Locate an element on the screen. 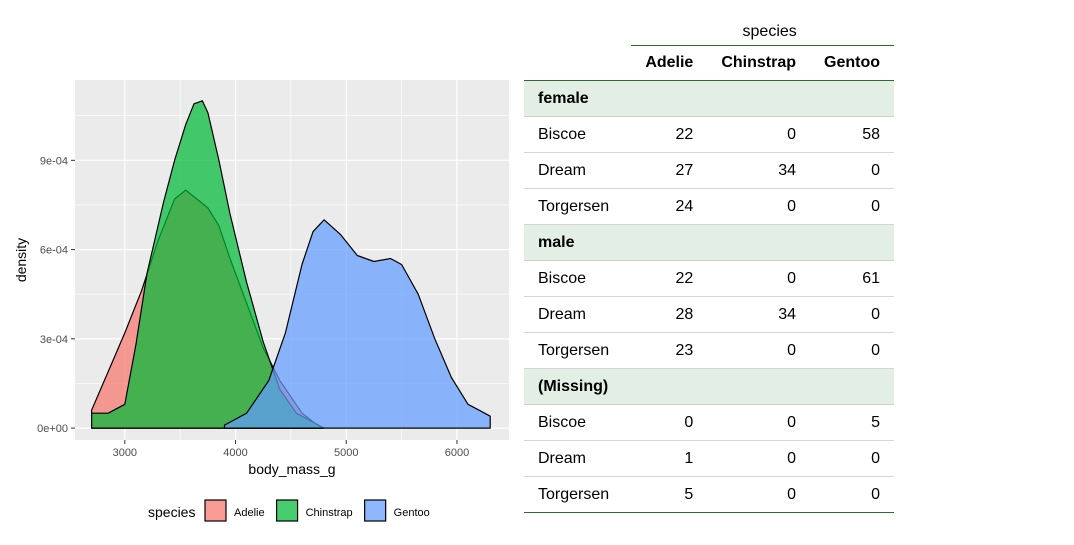  group-label: male is located at coordinates (709, 242).